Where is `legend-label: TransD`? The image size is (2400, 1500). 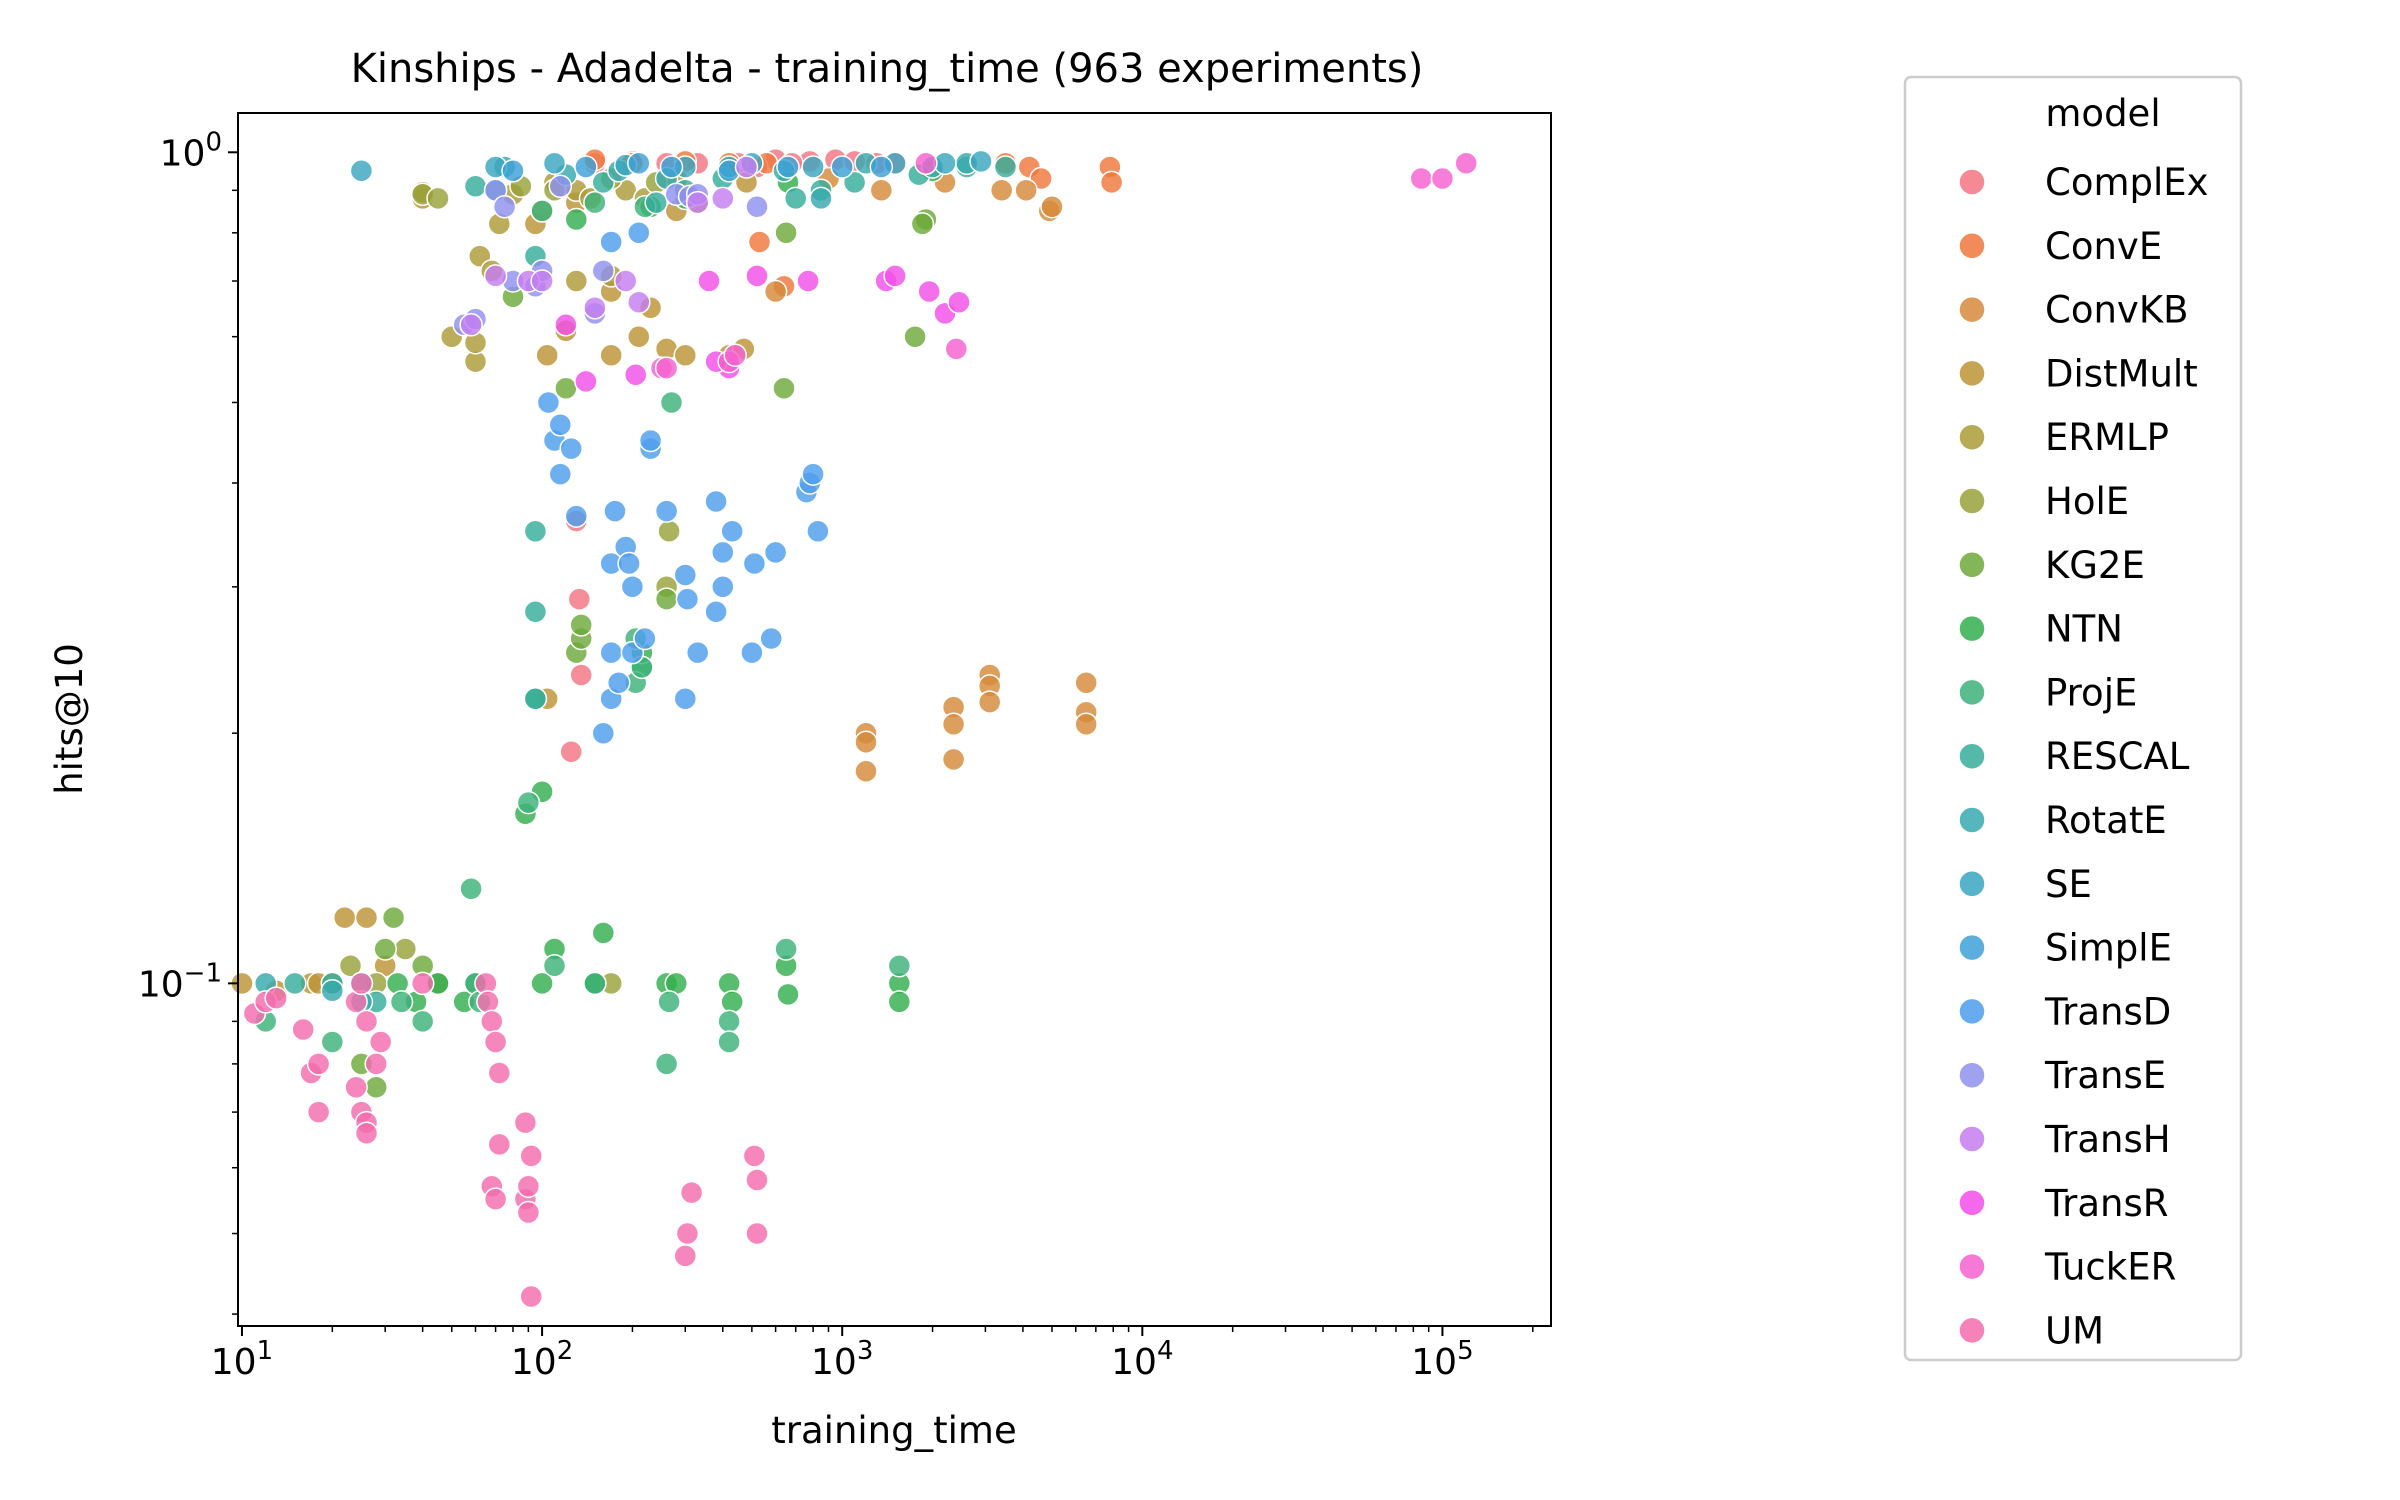
legend-label: TransD is located at coordinates (2107, 1011).